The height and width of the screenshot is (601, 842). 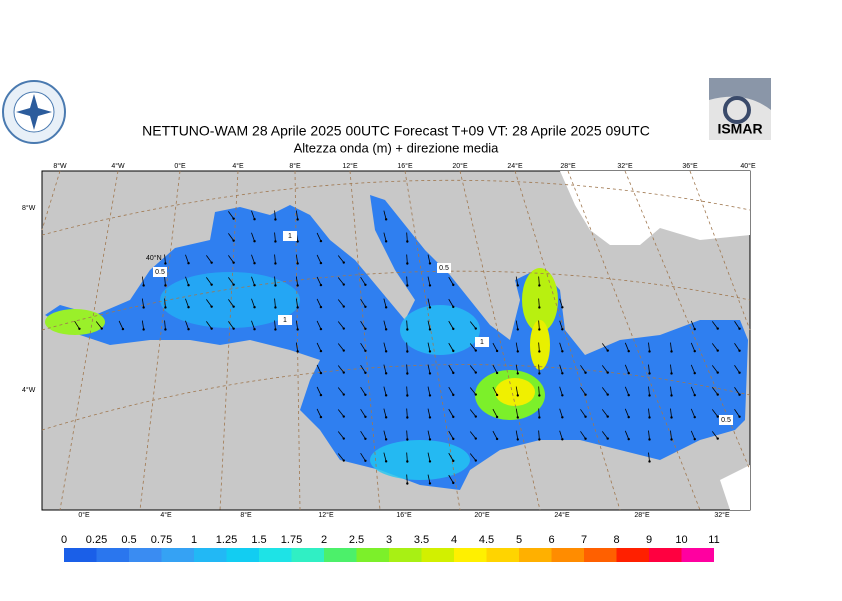 I want to click on colorbar-label: 2.5, so click(x=356, y=540).